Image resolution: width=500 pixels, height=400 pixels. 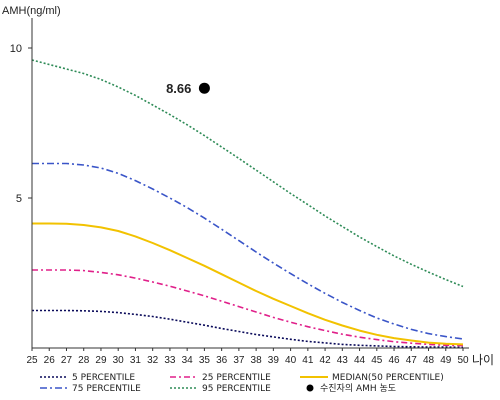 I want to click on patient-amh-value-label: 8.66, so click(x=178, y=88).